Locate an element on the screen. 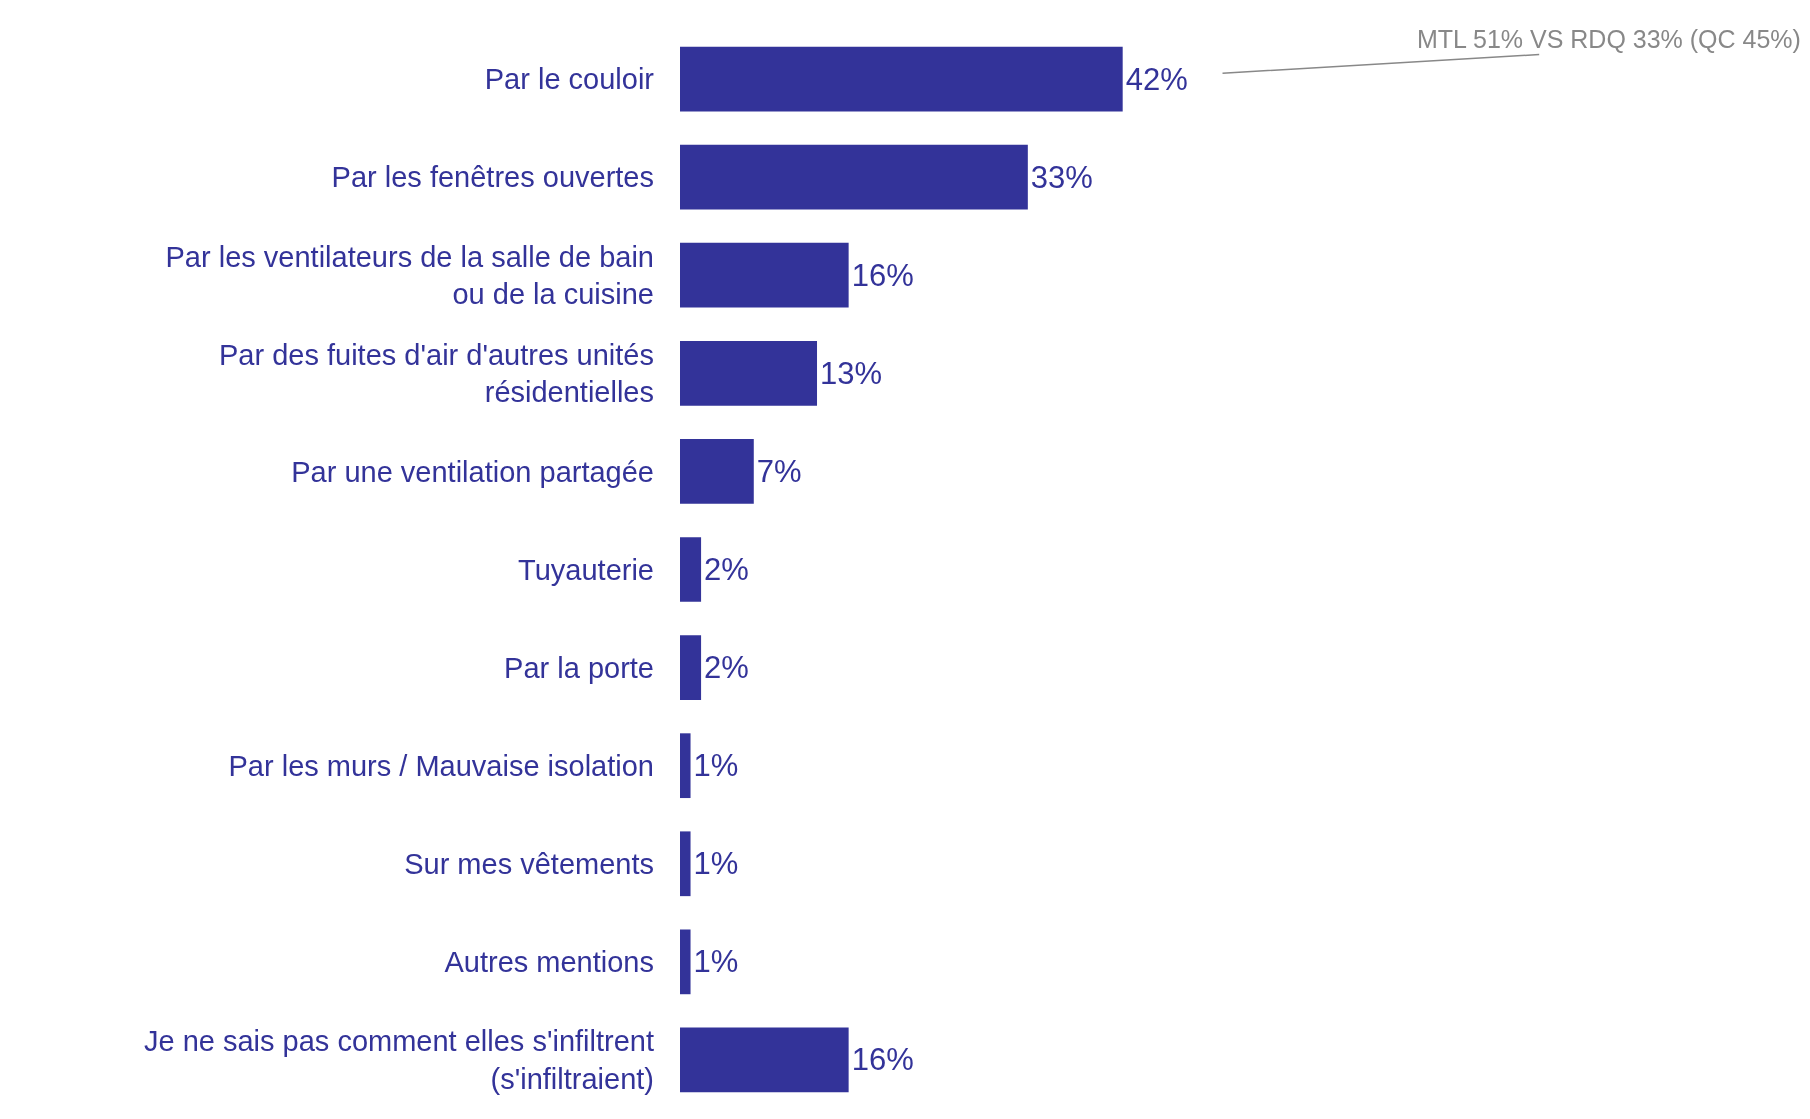 Image resolution: width=1810 pixels, height=1119 pixels. y-tick-label: Par une ventilation partagée is located at coordinates (472, 471).